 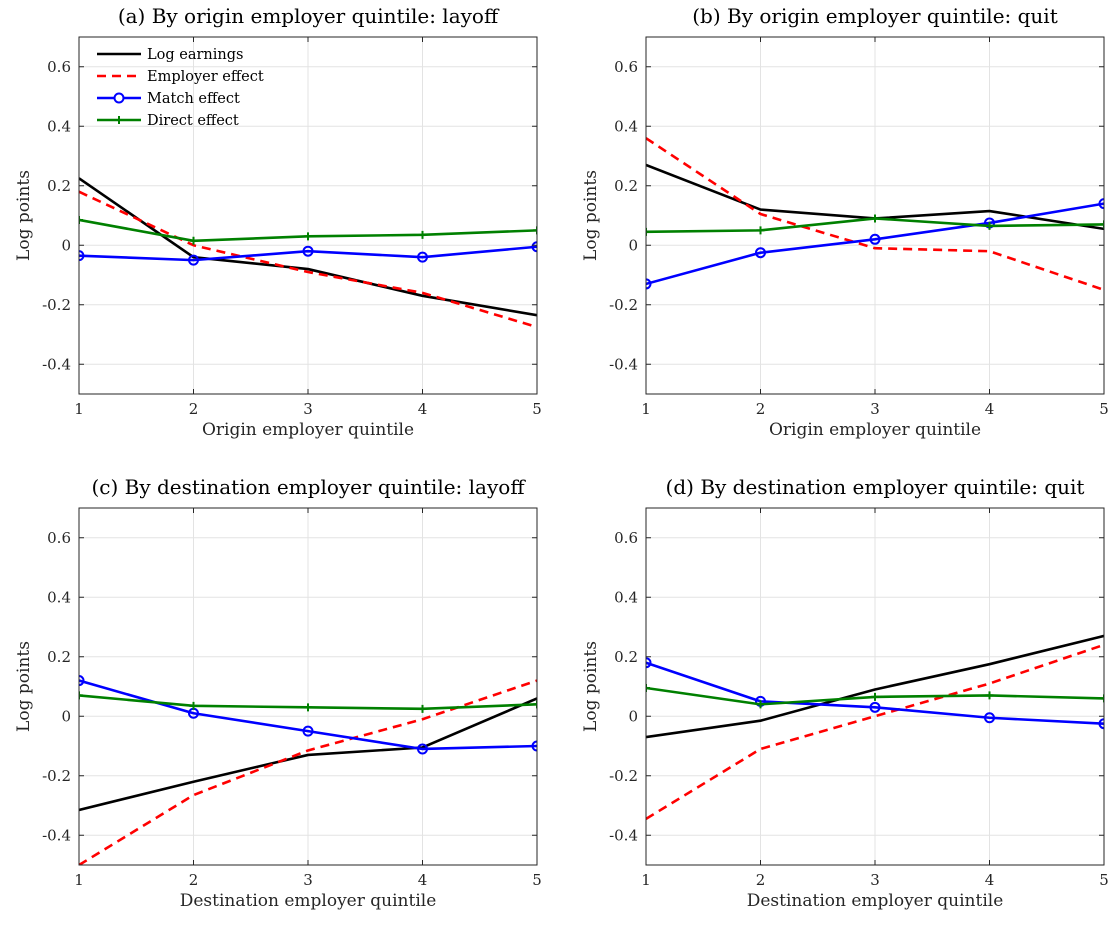 I want to click on legend-label-employer-effect: Employer effect, so click(x=205, y=77).